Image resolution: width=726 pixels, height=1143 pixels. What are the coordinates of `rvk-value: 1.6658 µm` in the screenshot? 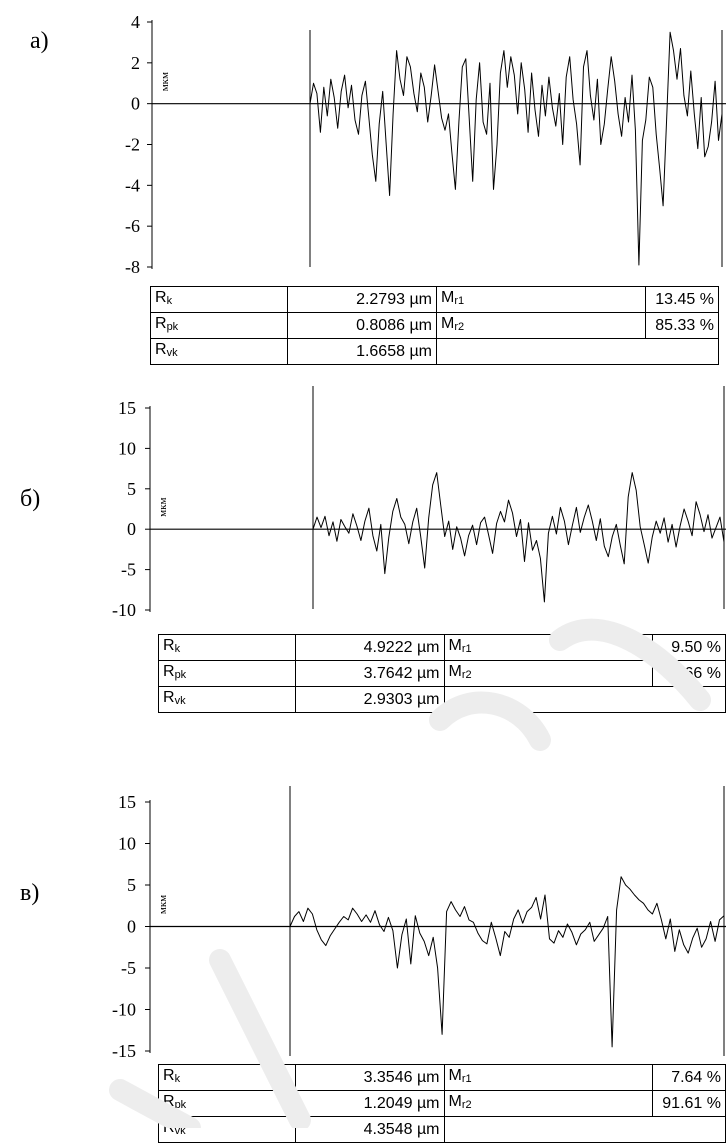 It's located at (362, 351).